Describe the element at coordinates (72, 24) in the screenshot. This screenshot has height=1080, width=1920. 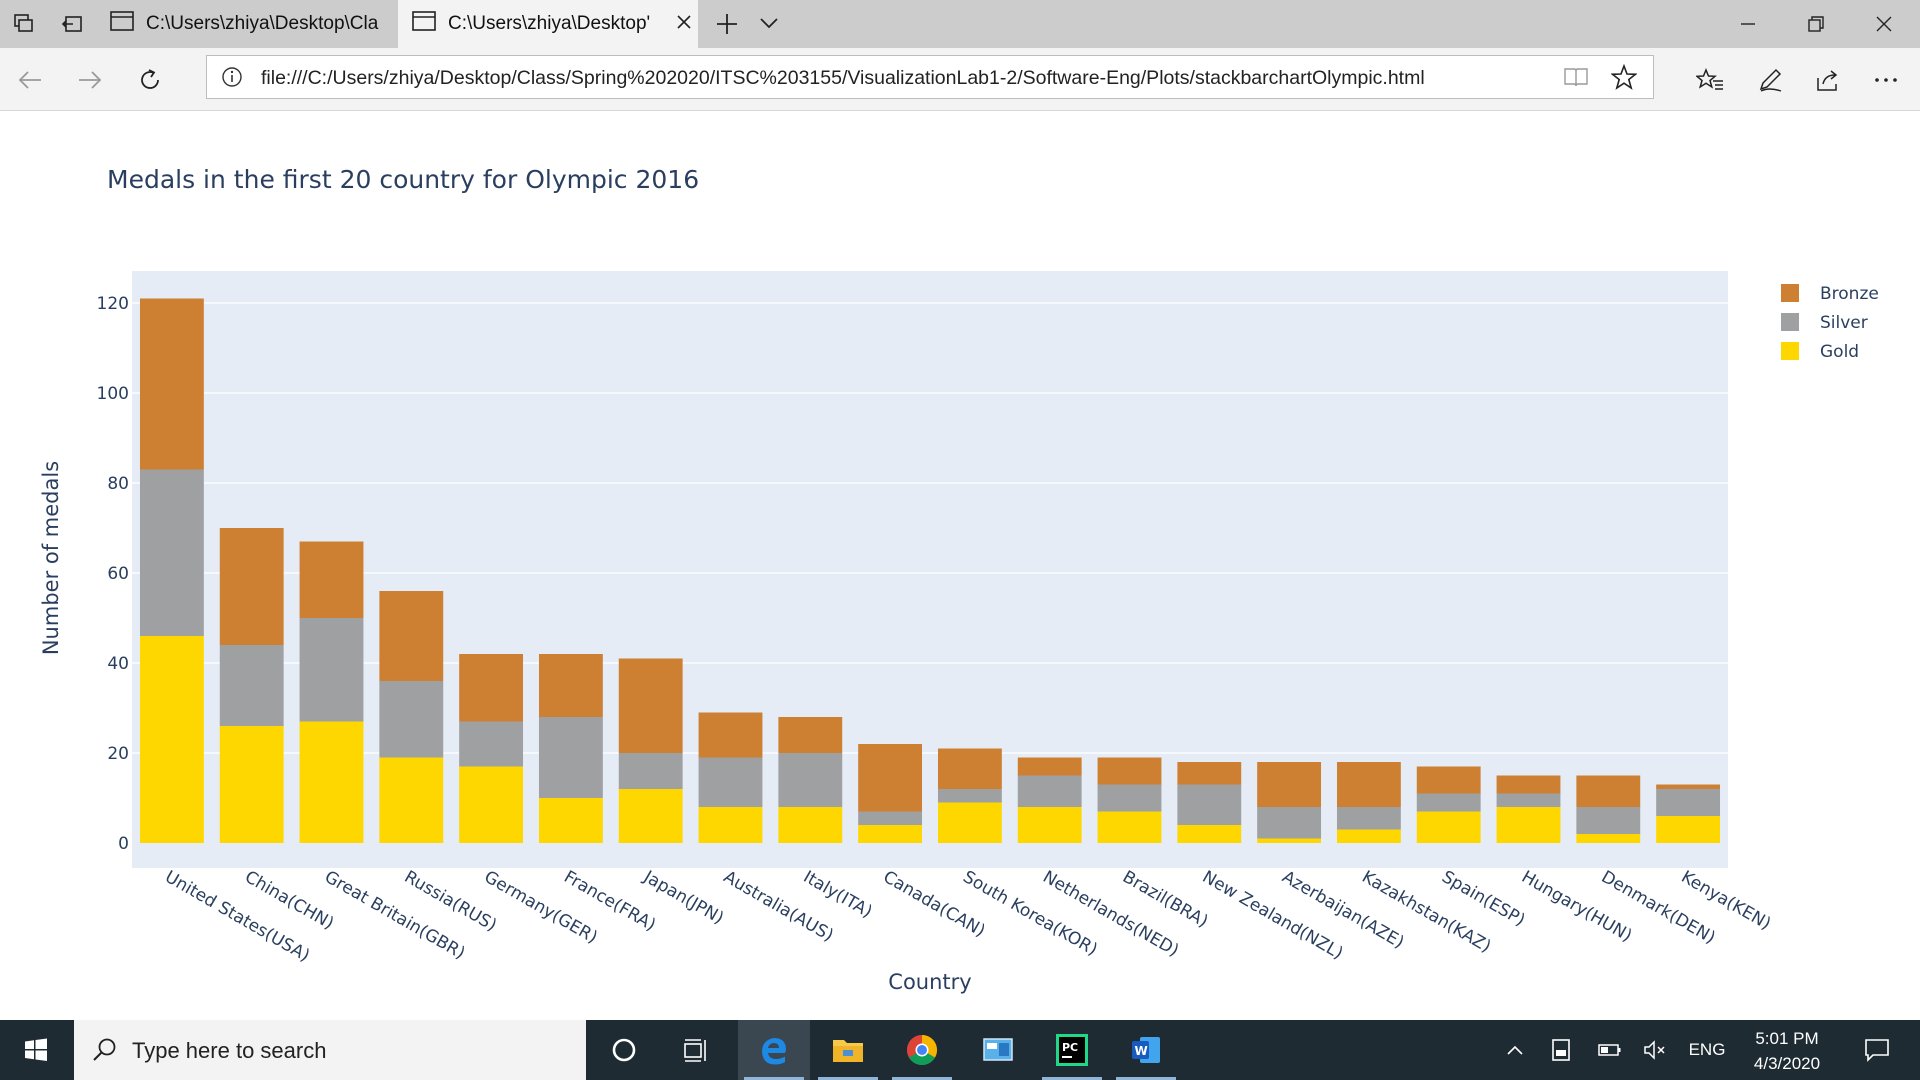
I see `set-tabs-aside-icon` at that location.